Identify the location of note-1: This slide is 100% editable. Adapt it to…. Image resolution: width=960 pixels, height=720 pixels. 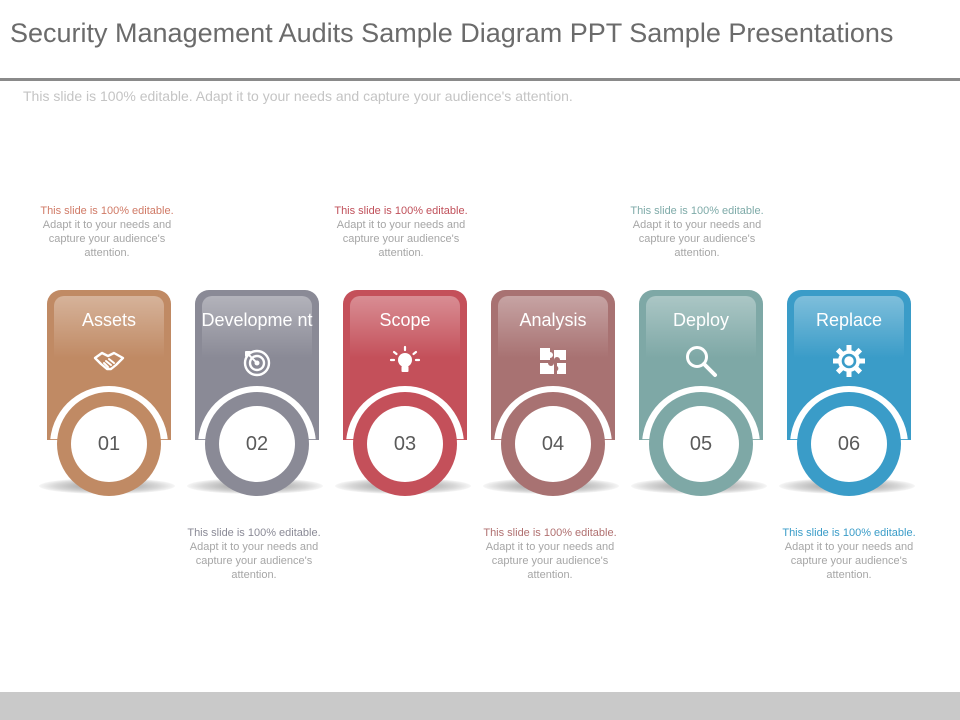
(107, 232).